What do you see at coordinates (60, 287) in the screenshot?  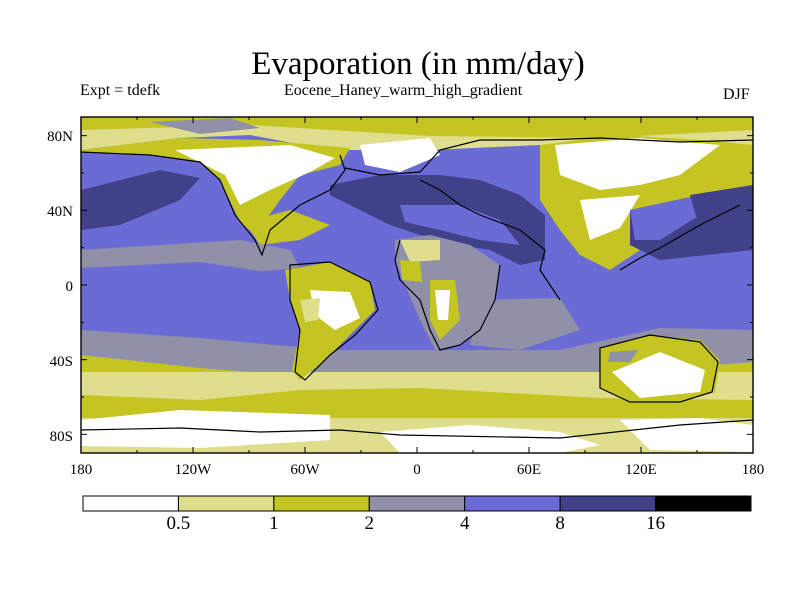 I see `y-axis-labels: 80N 40N 0 40S 80S` at bounding box center [60, 287].